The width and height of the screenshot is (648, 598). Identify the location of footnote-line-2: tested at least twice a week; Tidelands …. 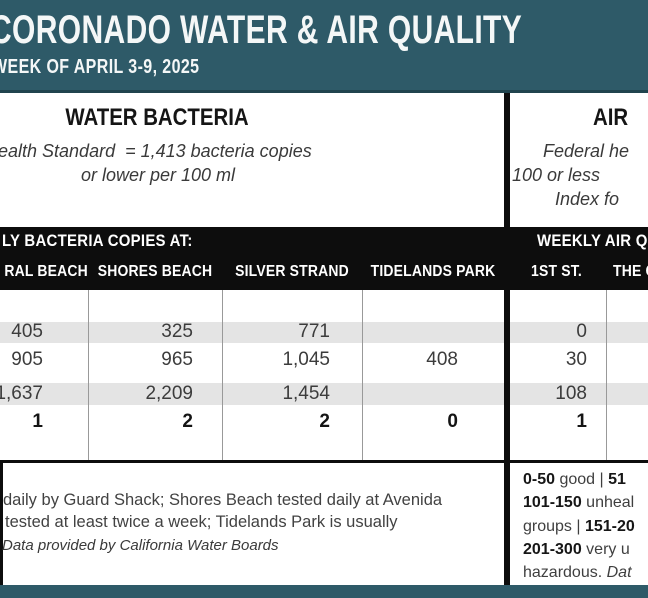
(201, 522).